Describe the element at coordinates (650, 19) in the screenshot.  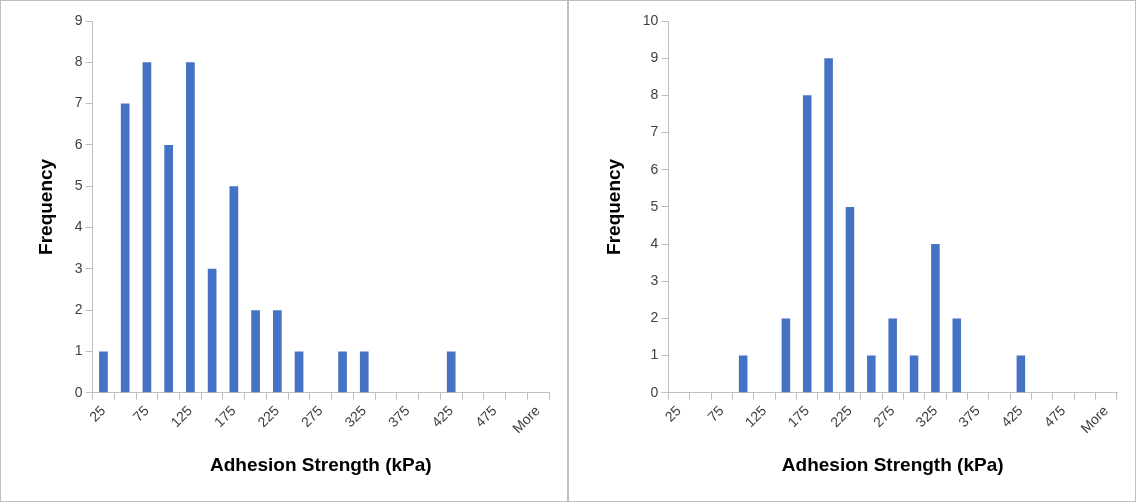
I see `y-tick-label: 10` at that location.